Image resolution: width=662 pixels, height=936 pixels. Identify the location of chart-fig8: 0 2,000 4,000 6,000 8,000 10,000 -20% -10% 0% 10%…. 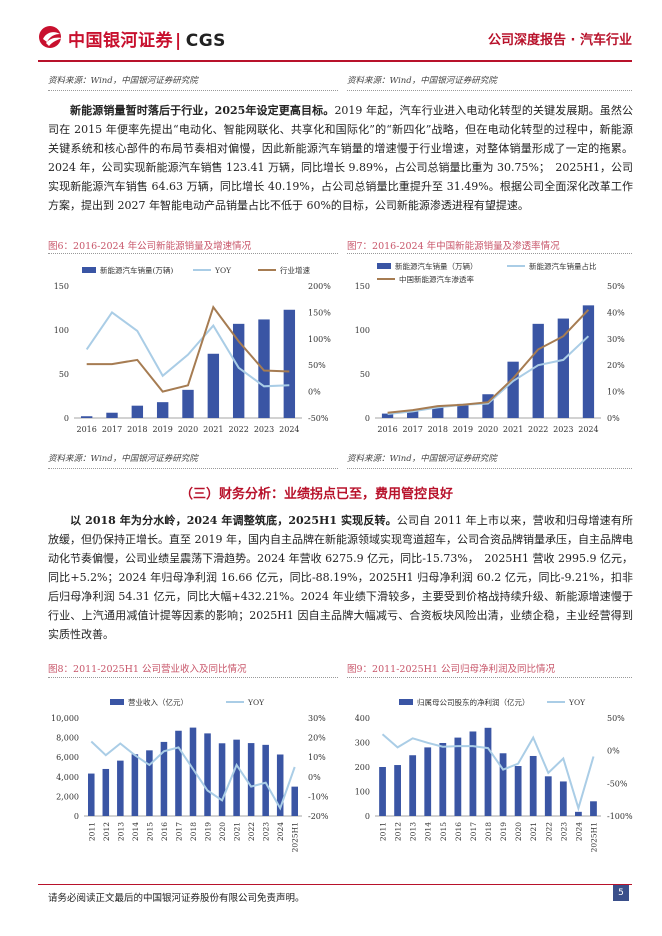
(190, 774).